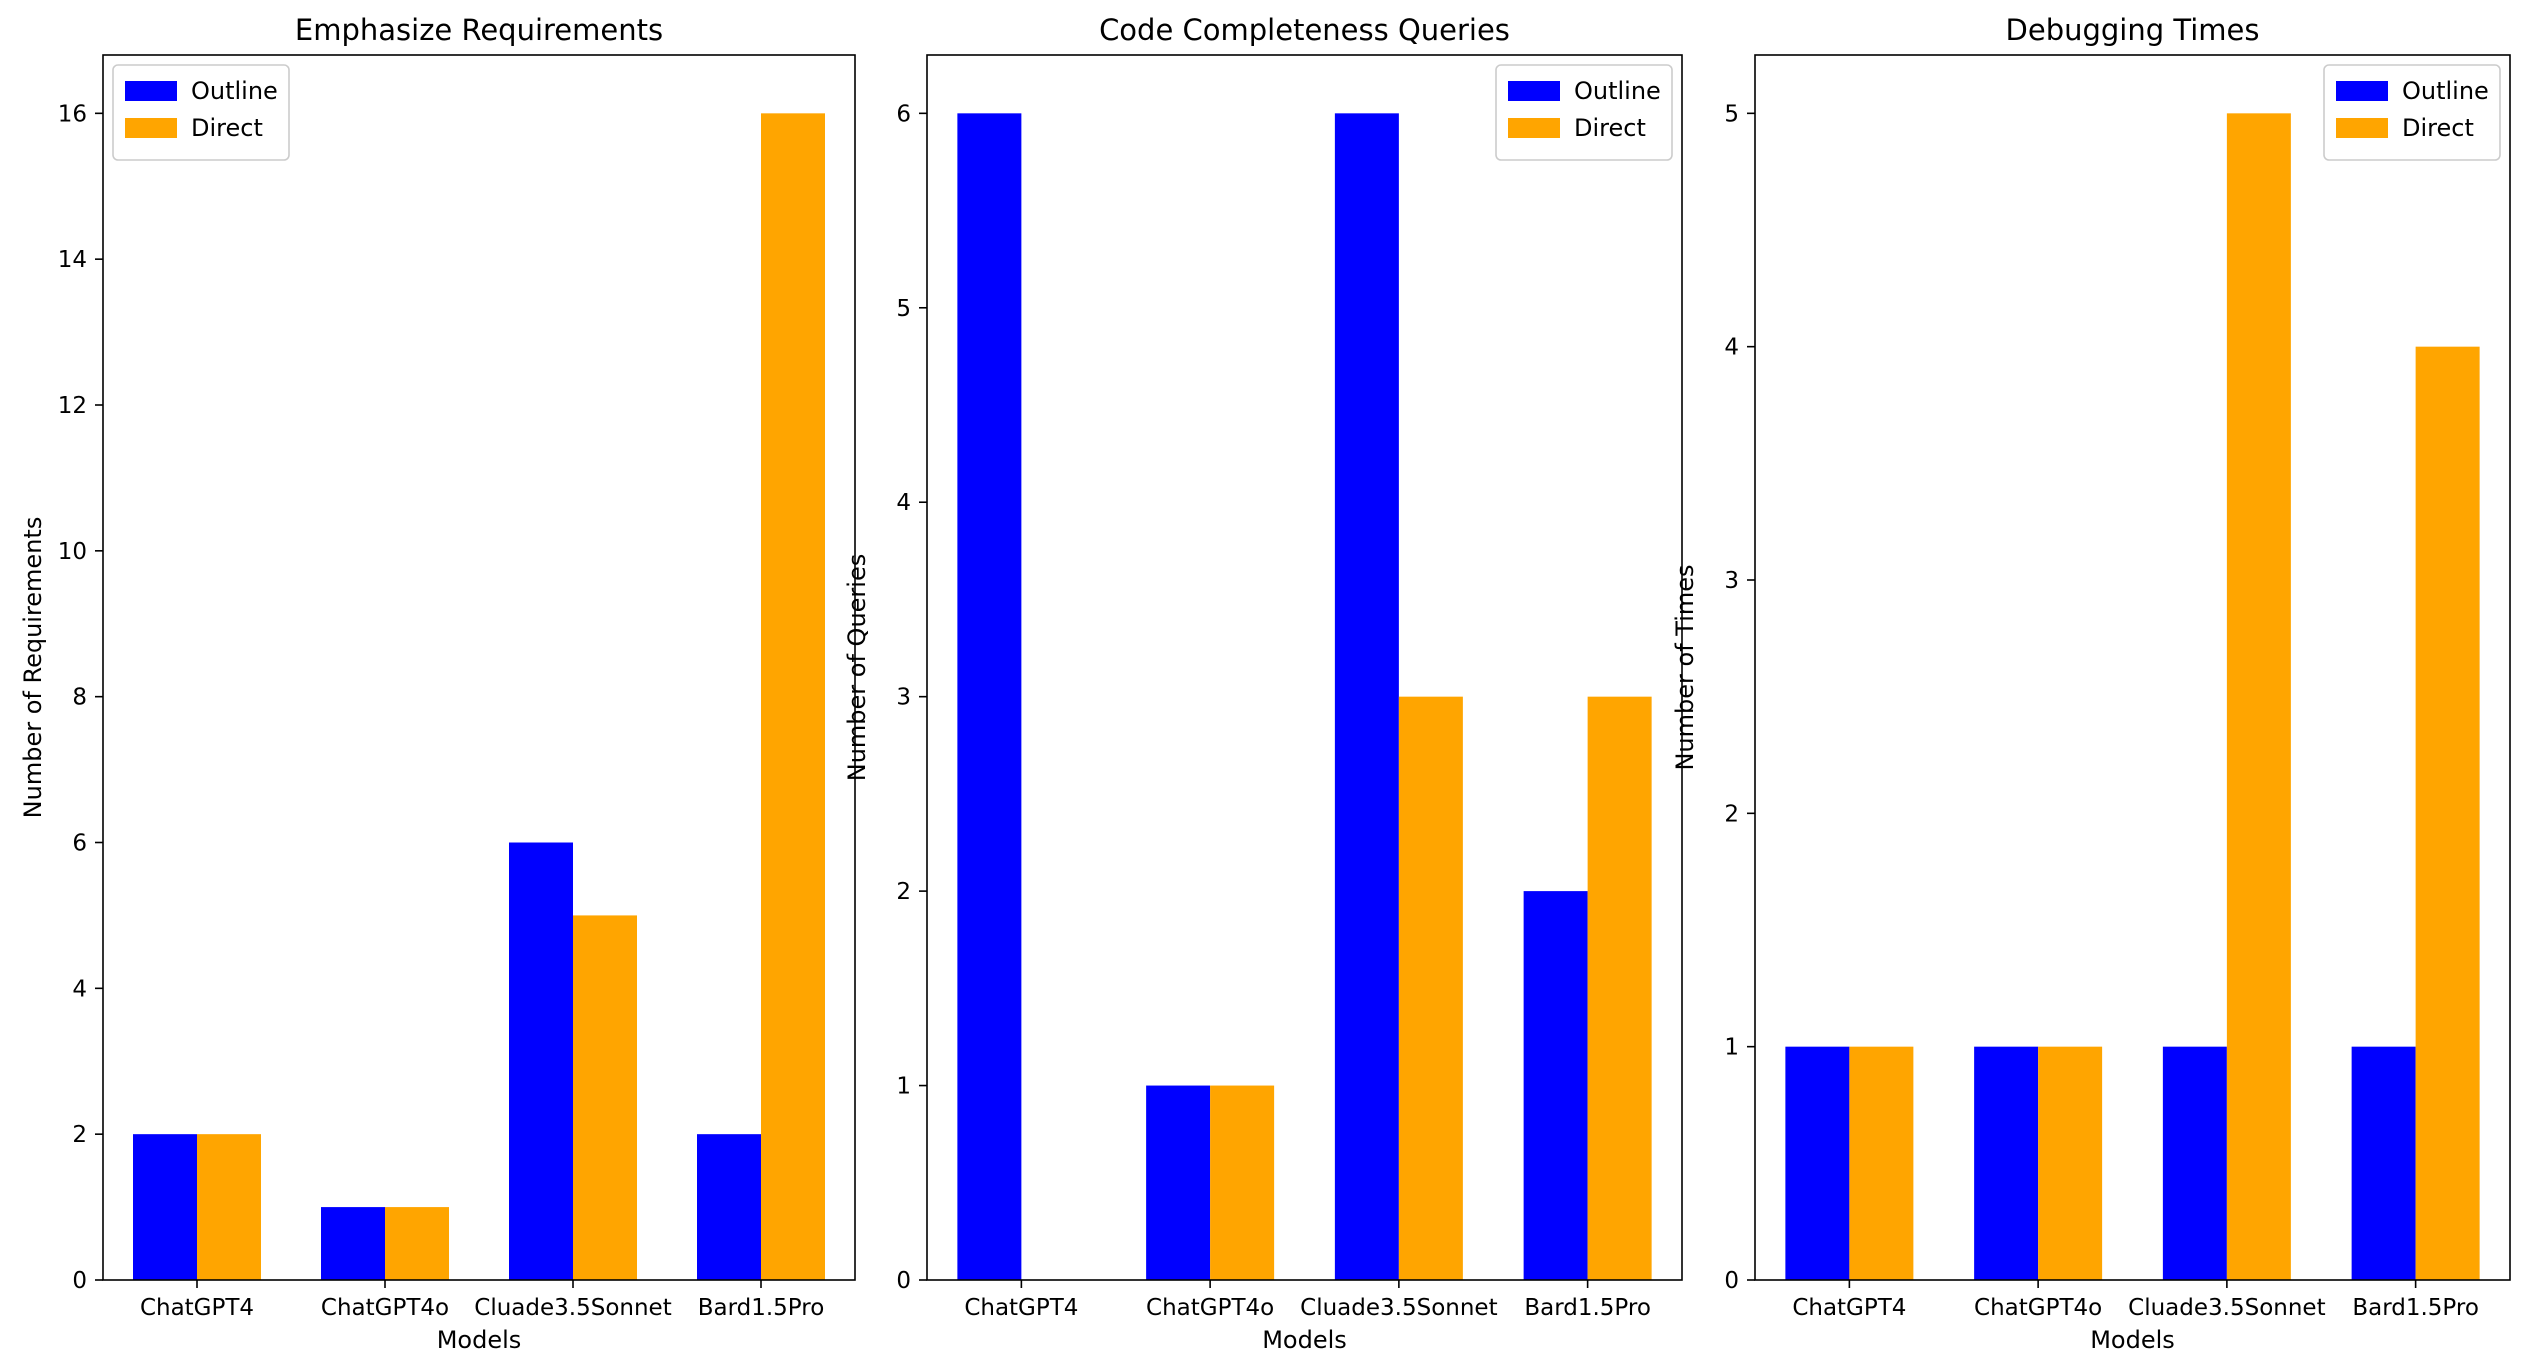 This screenshot has width=2526, height=1368. What do you see at coordinates (479, 30) in the screenshot?
I see `chart-title: Emphasize Requirements` at bounding box center [479, 30].